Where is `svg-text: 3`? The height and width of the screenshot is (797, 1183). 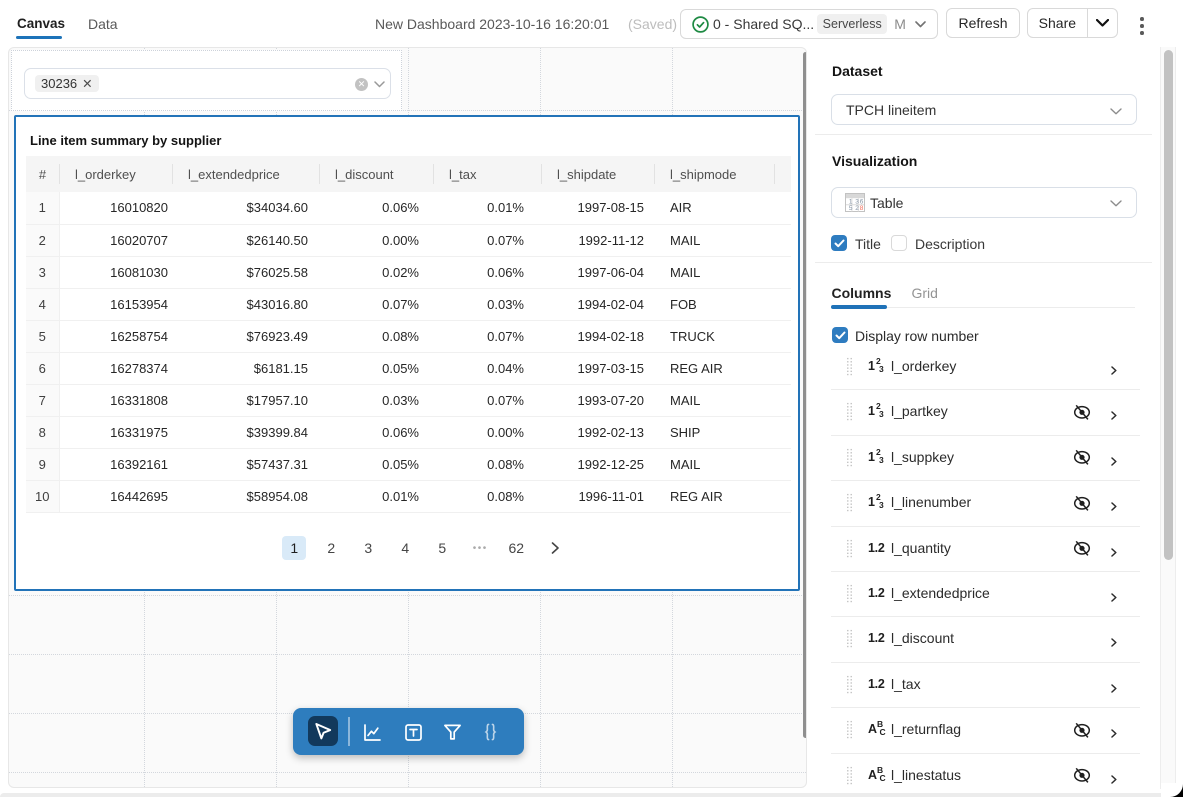
svg-text: 3 is located at coordinates (857, 201).